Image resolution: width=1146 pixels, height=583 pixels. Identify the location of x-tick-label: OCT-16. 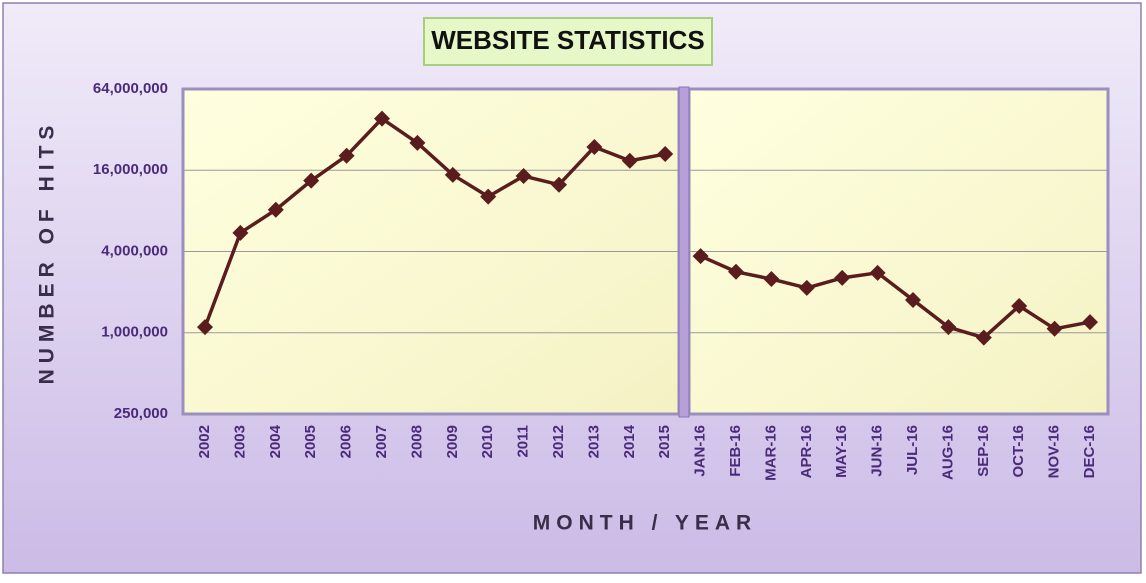
(1018, 451).